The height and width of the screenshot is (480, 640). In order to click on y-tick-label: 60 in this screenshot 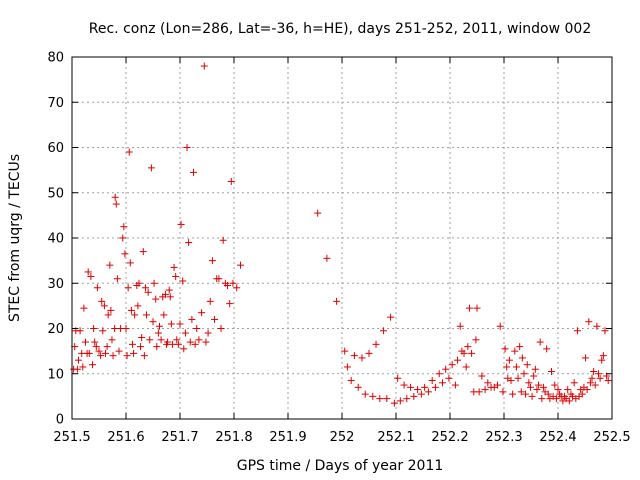, I will do `click(55, 148)`.